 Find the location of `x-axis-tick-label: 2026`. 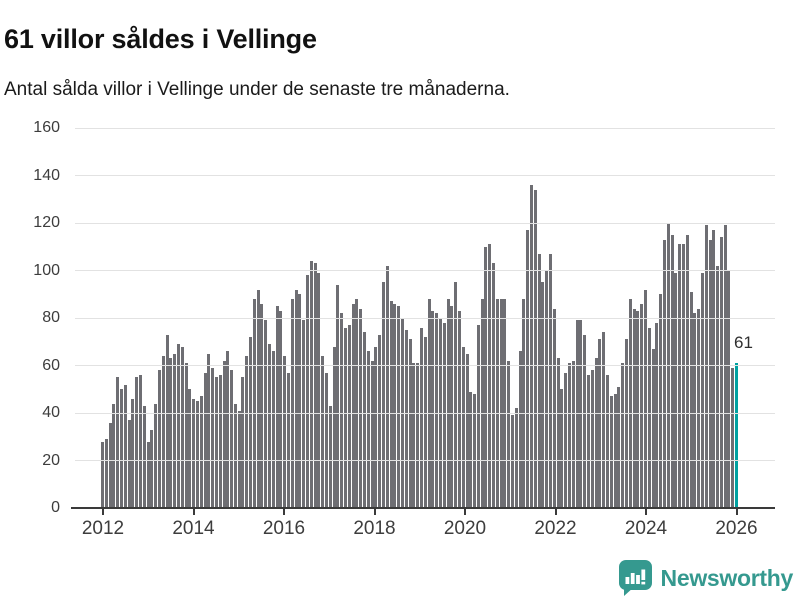

x-axis-tick-label: 2026 is located at coordinates (736, 528).